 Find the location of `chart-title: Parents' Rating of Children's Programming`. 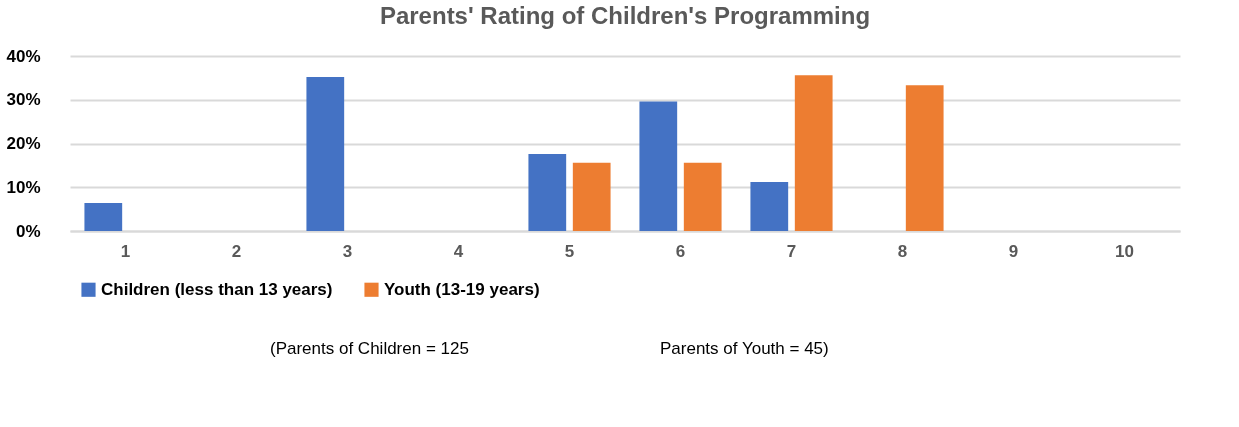

chart-title: Parents' Rating of Children's Programming is located at coordinates (625, 15).